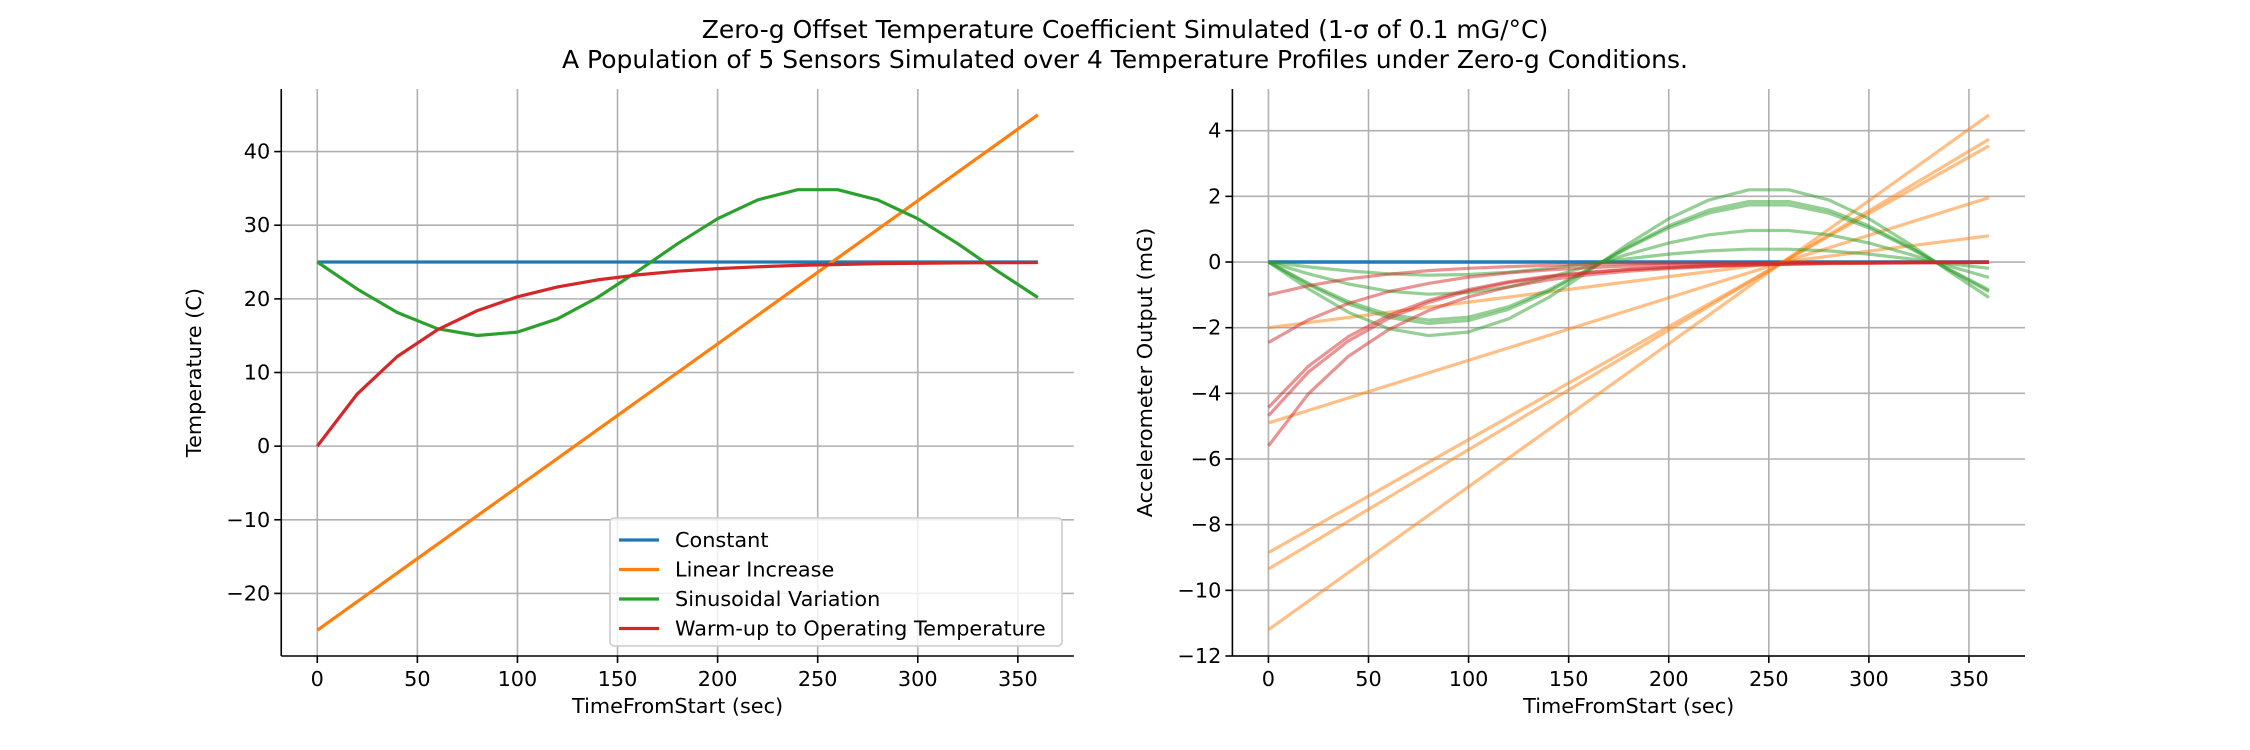  I want to click on y-tick-label: 10, so click(257, 373).